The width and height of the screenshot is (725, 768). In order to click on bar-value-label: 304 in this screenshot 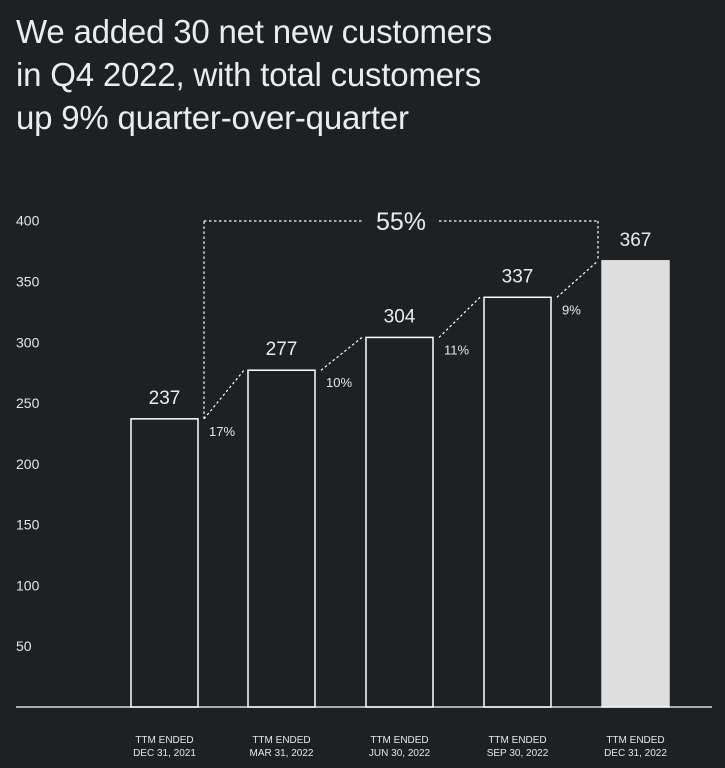, I will do `click(400, 316)`.